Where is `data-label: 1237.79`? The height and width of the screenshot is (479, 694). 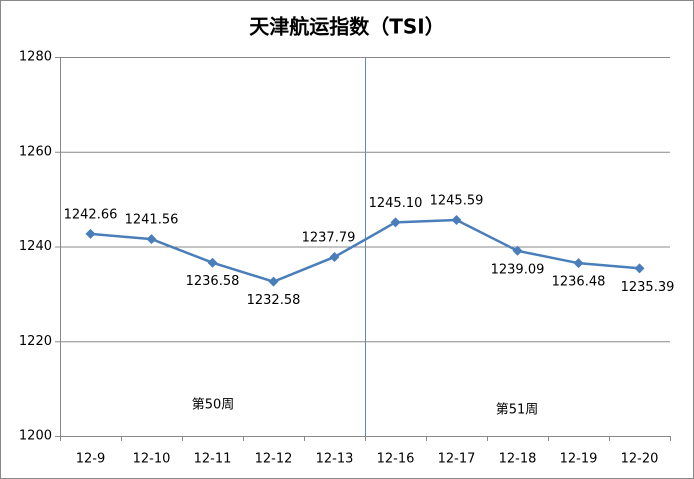 data-label: 1237.79 is located at coordinates (329, 237).